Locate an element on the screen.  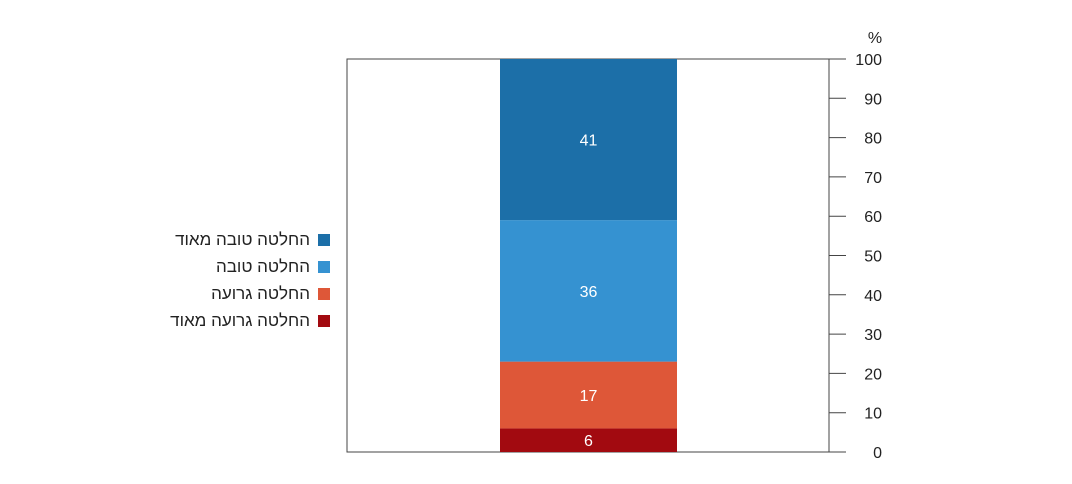
legend-item-3: החלטה טובה מאוד is located at coordinates (250, 239).